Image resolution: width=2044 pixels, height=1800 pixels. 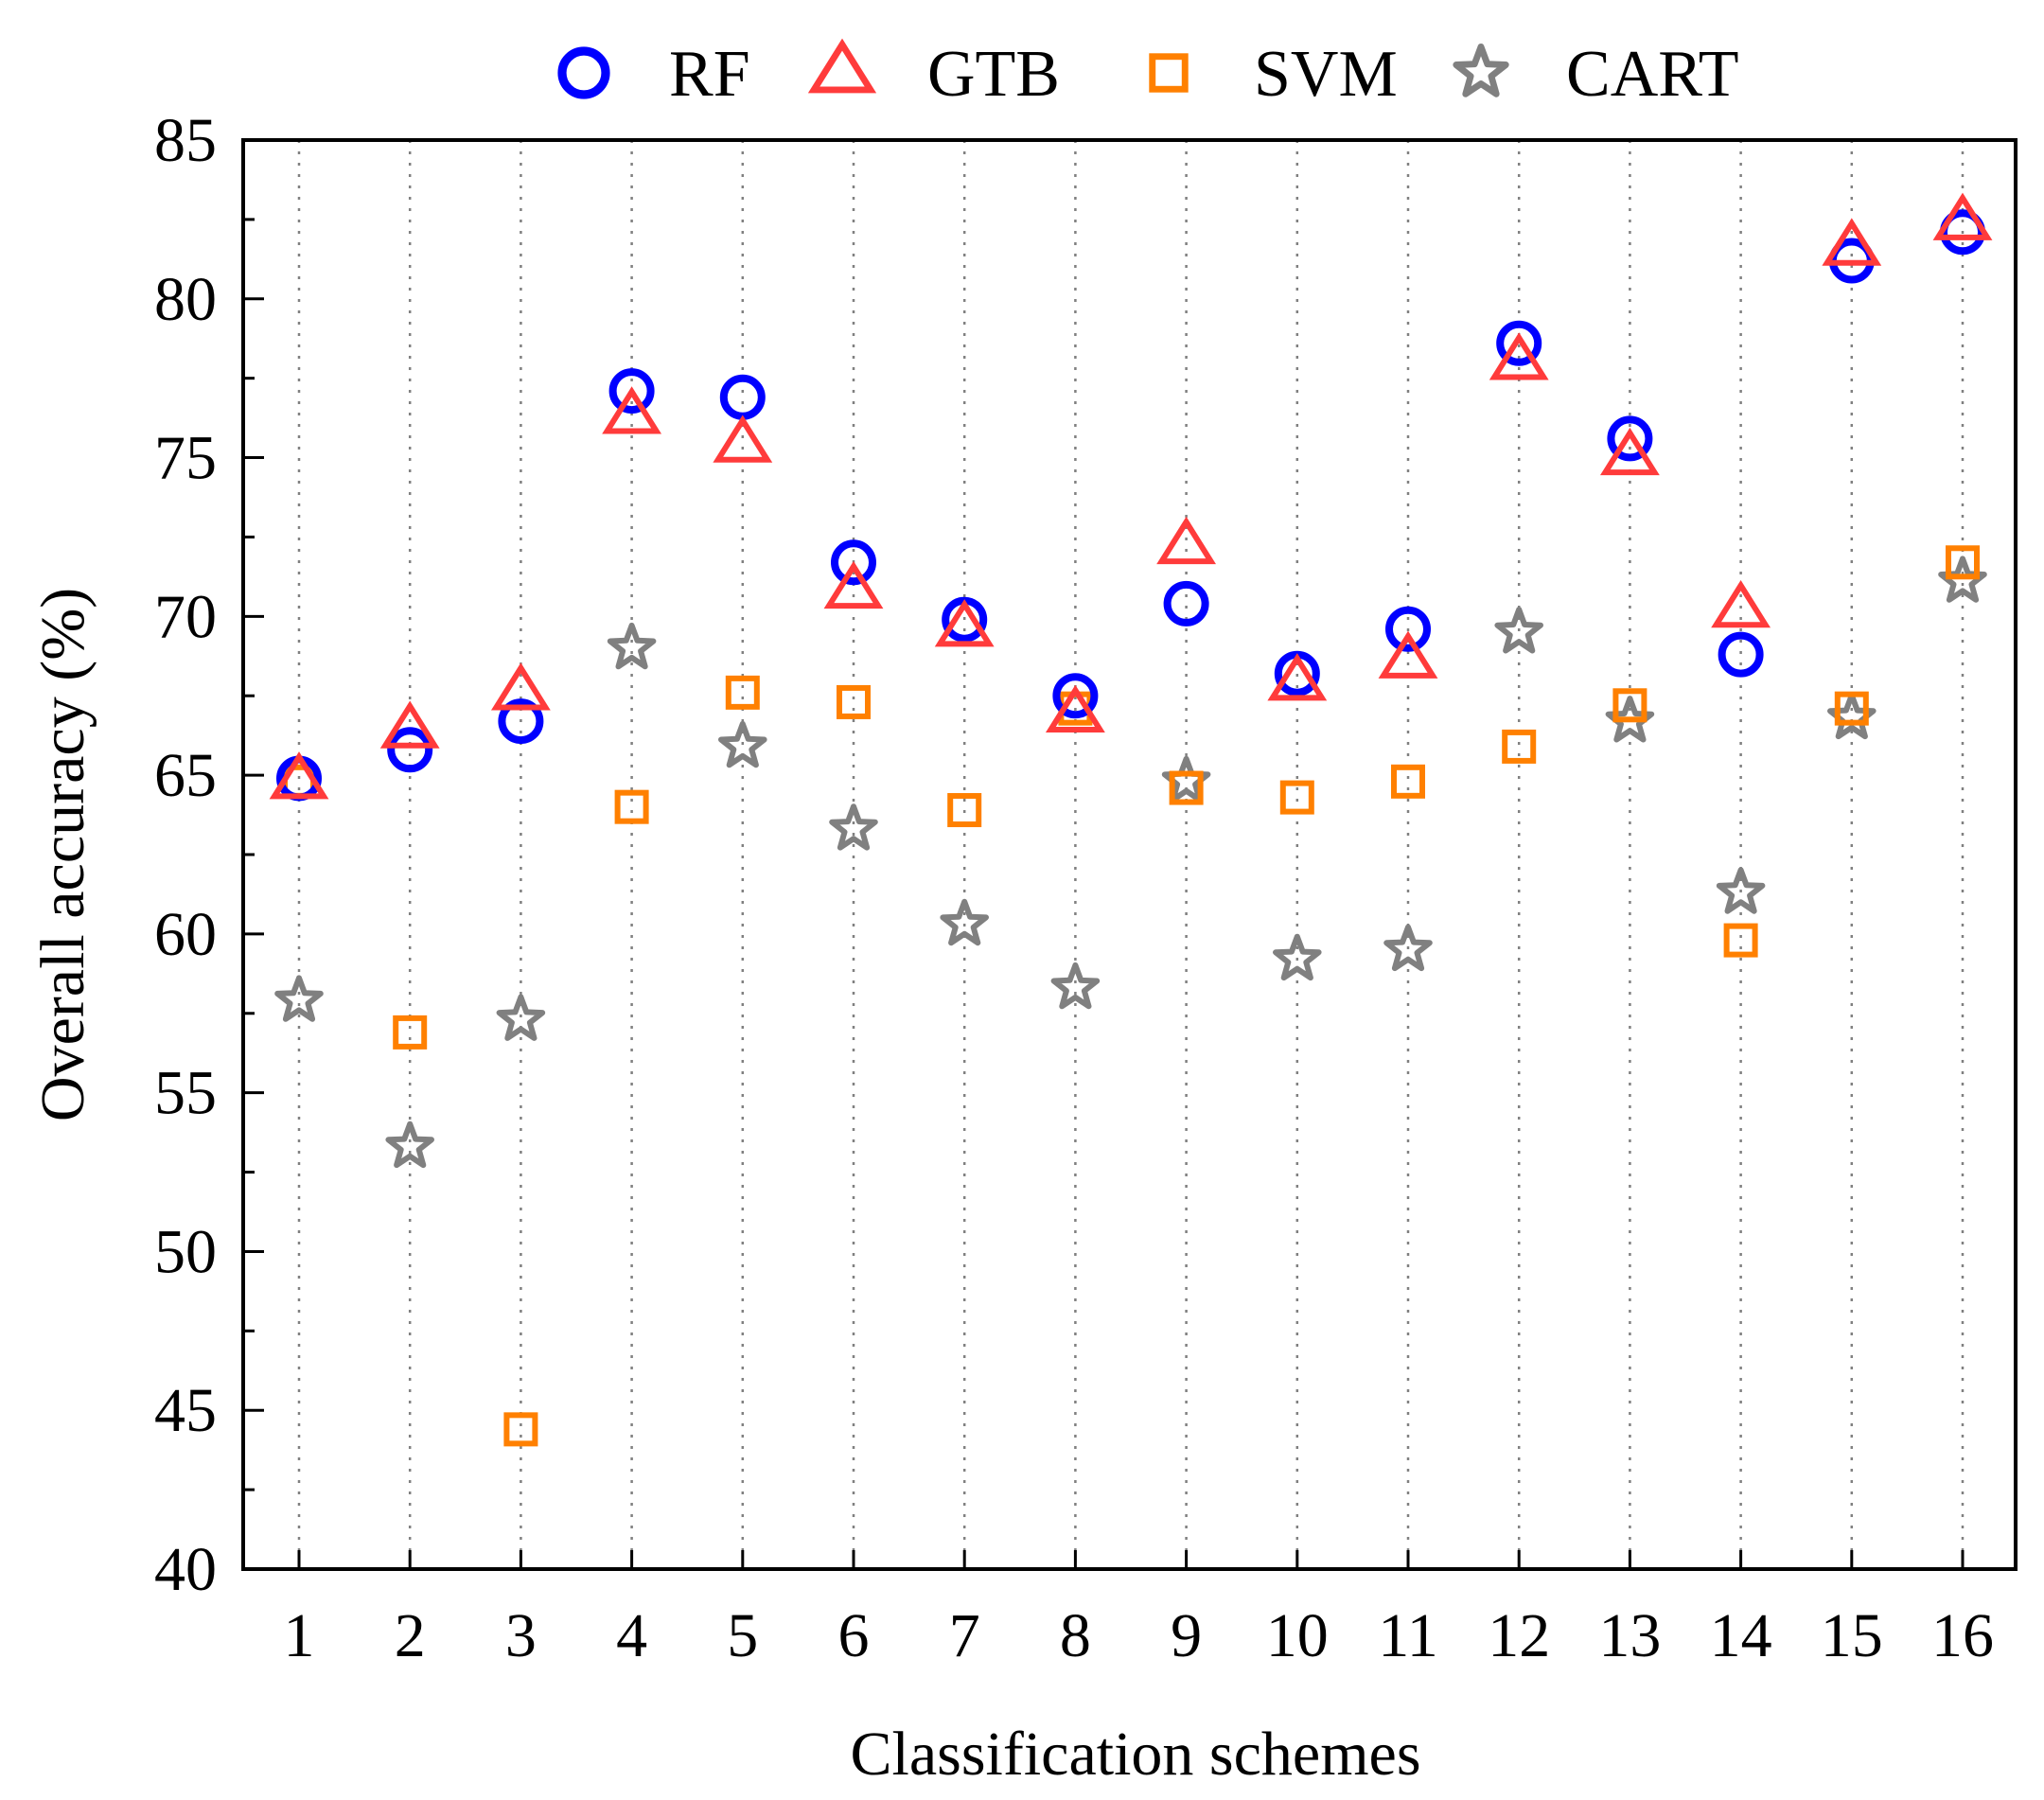 What do you see at coordinates (185, 458) in the screenshot?
I see `y-tick-label: 75` at bounding box center [185, 458].